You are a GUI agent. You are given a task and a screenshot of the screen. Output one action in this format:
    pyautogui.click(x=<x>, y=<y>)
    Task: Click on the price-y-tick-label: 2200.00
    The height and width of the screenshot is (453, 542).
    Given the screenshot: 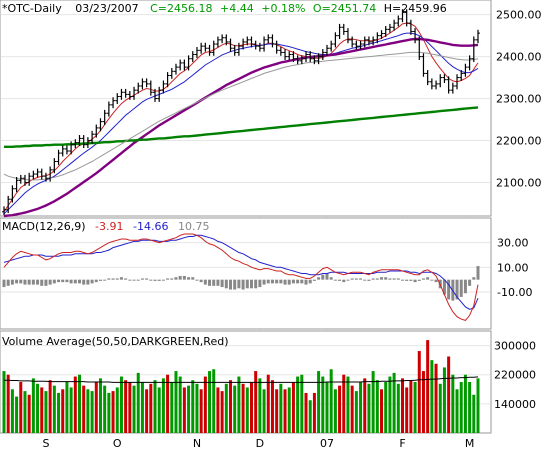 What is the action you would take?
    pyautogui.click(x=519, y=141)
    